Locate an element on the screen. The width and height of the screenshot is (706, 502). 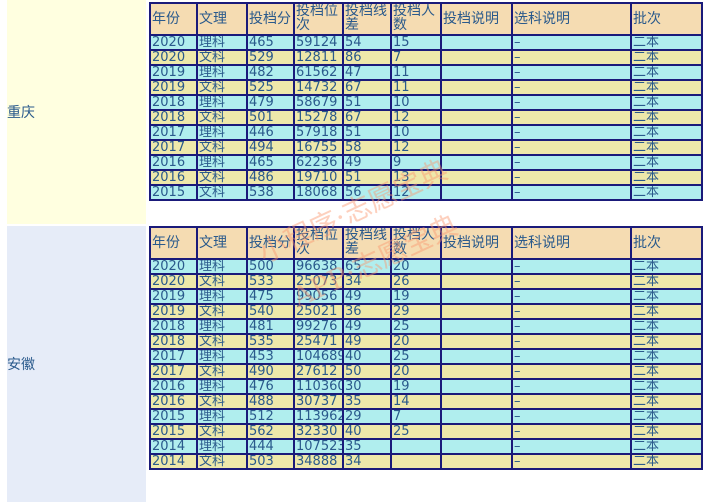
table-cell: 9 is located at coordinates (416, 162).